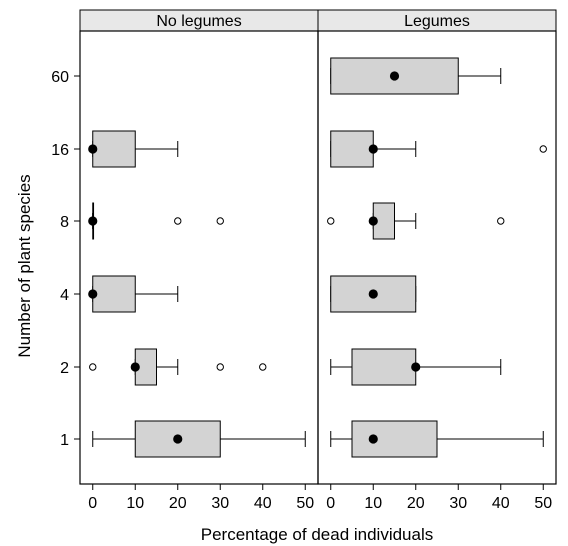  I want to click on y-tick-label: 8, so click(64, 222).